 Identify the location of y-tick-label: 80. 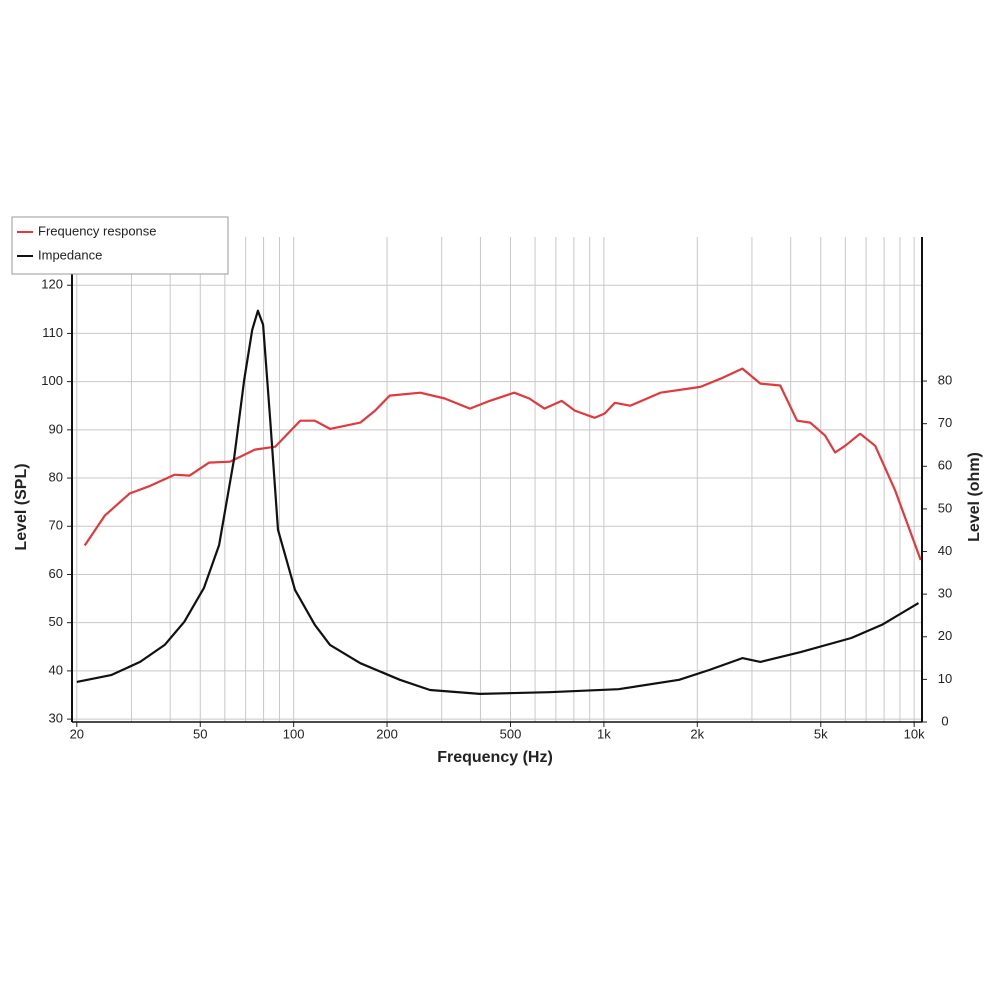
(56, 476).